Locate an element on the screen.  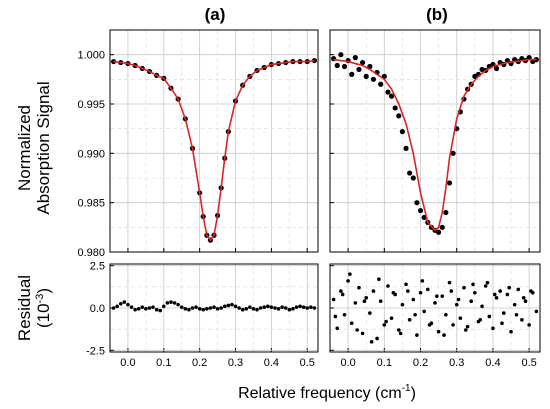
x-axis-label-end: ) is located at coordinates (413, 393).